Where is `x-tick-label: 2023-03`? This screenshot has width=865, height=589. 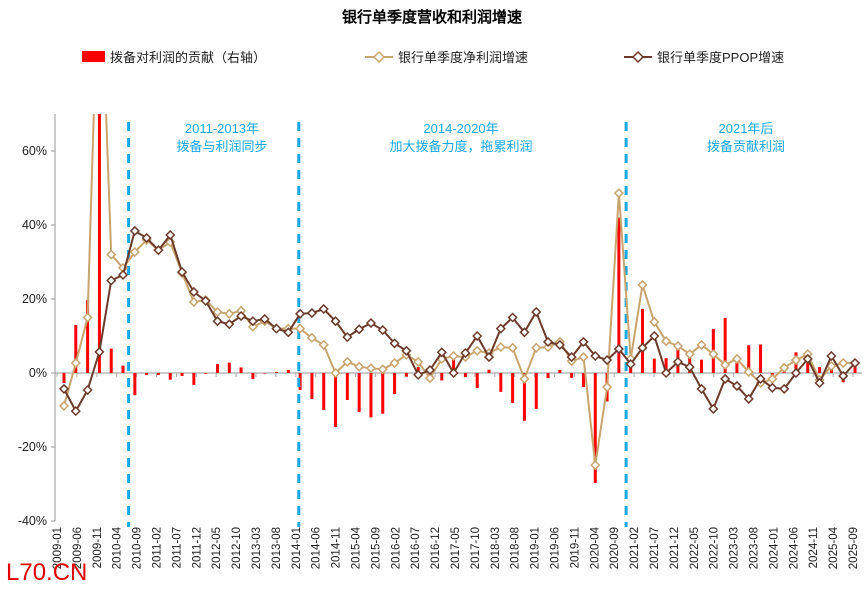 x-tick-label: 2023-03 is located at coordinates (735, 548).